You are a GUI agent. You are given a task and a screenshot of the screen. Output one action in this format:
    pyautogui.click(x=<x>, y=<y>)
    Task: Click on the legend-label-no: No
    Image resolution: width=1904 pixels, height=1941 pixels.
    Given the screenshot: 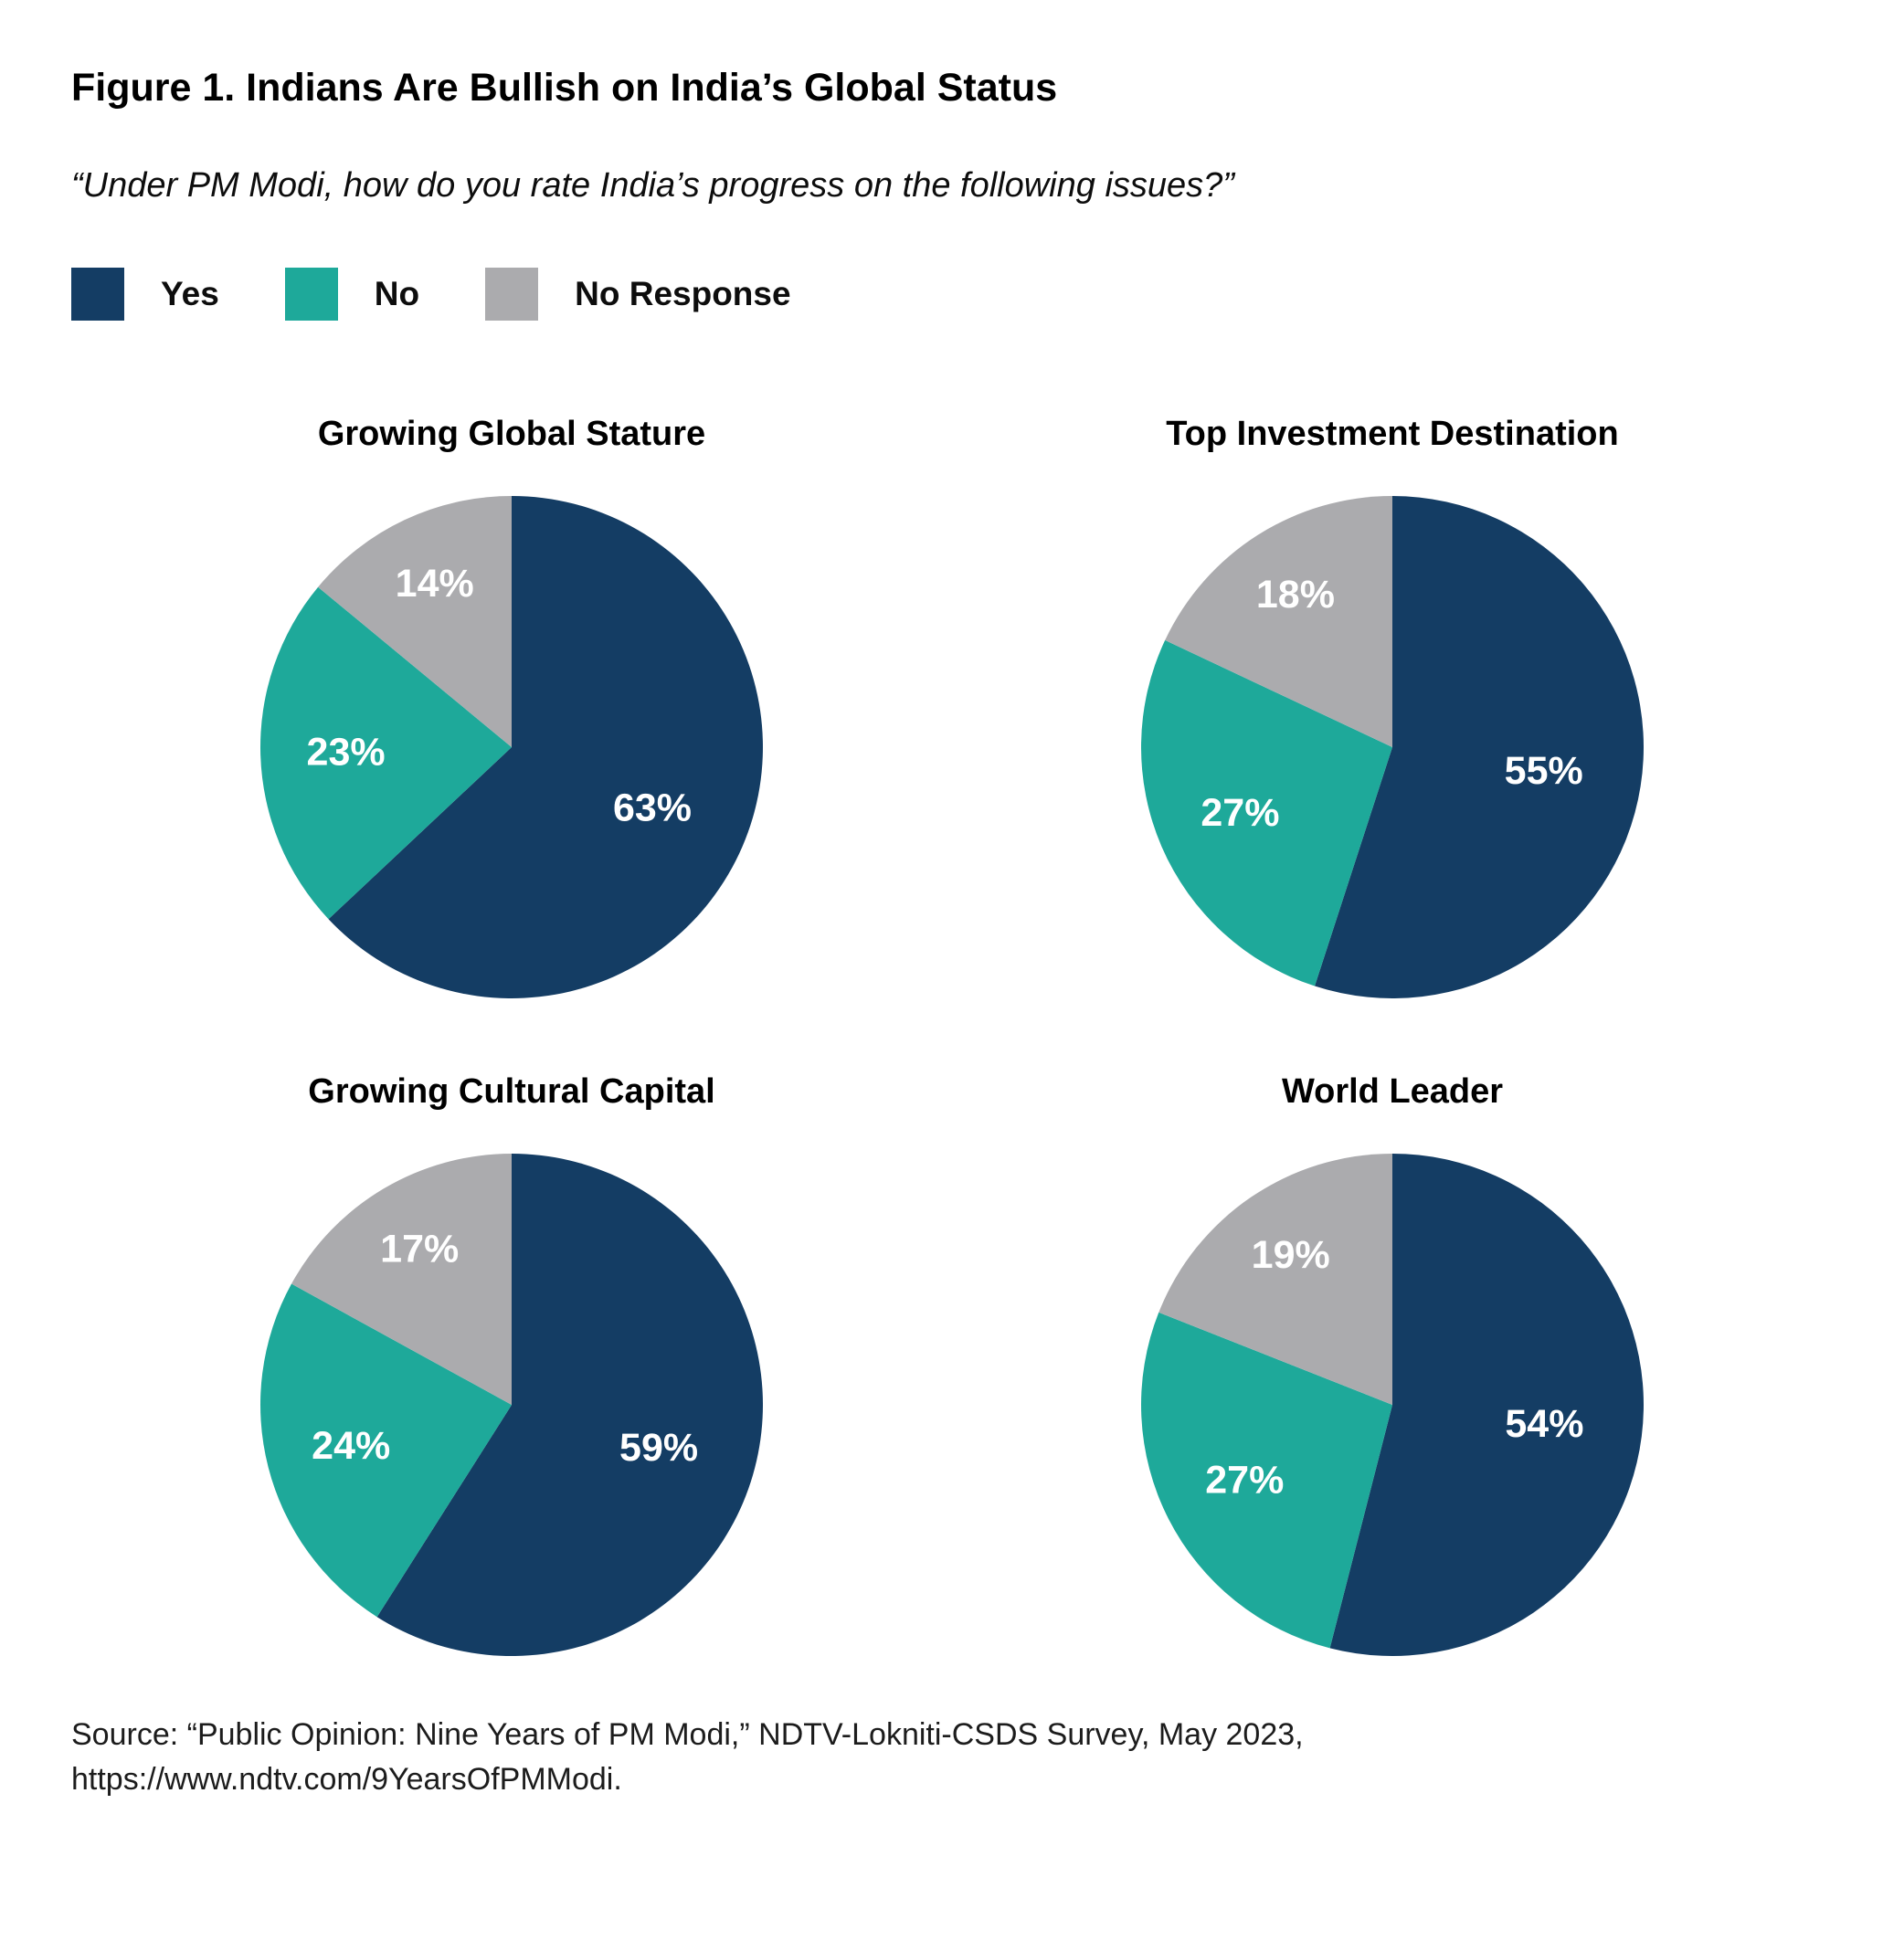 What is the action you would take?
    pyautogui.click(x=397, y=294)
    